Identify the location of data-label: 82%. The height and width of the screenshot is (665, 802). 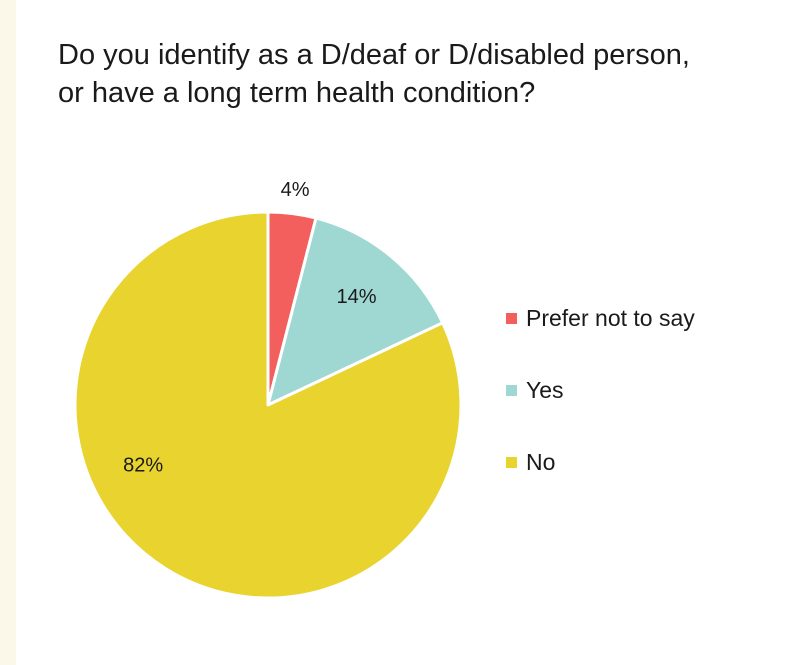
(143, 465).